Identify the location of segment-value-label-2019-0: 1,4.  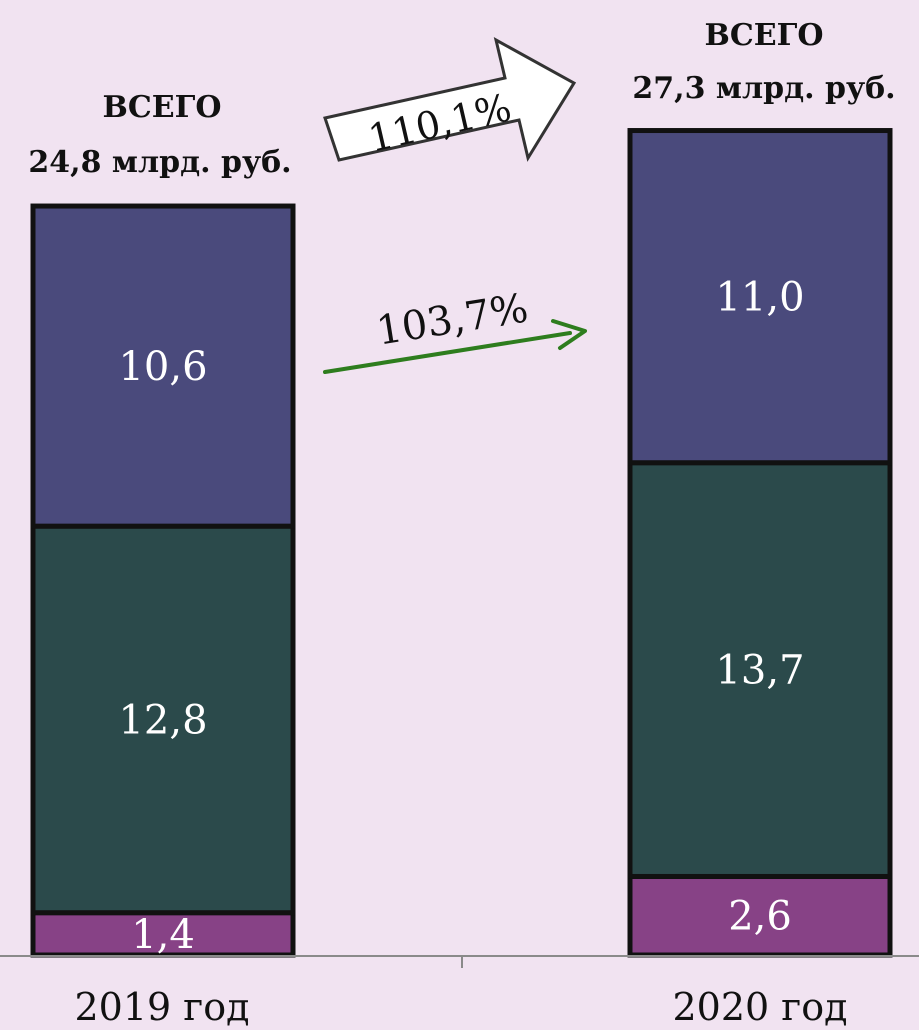
(163, 935).